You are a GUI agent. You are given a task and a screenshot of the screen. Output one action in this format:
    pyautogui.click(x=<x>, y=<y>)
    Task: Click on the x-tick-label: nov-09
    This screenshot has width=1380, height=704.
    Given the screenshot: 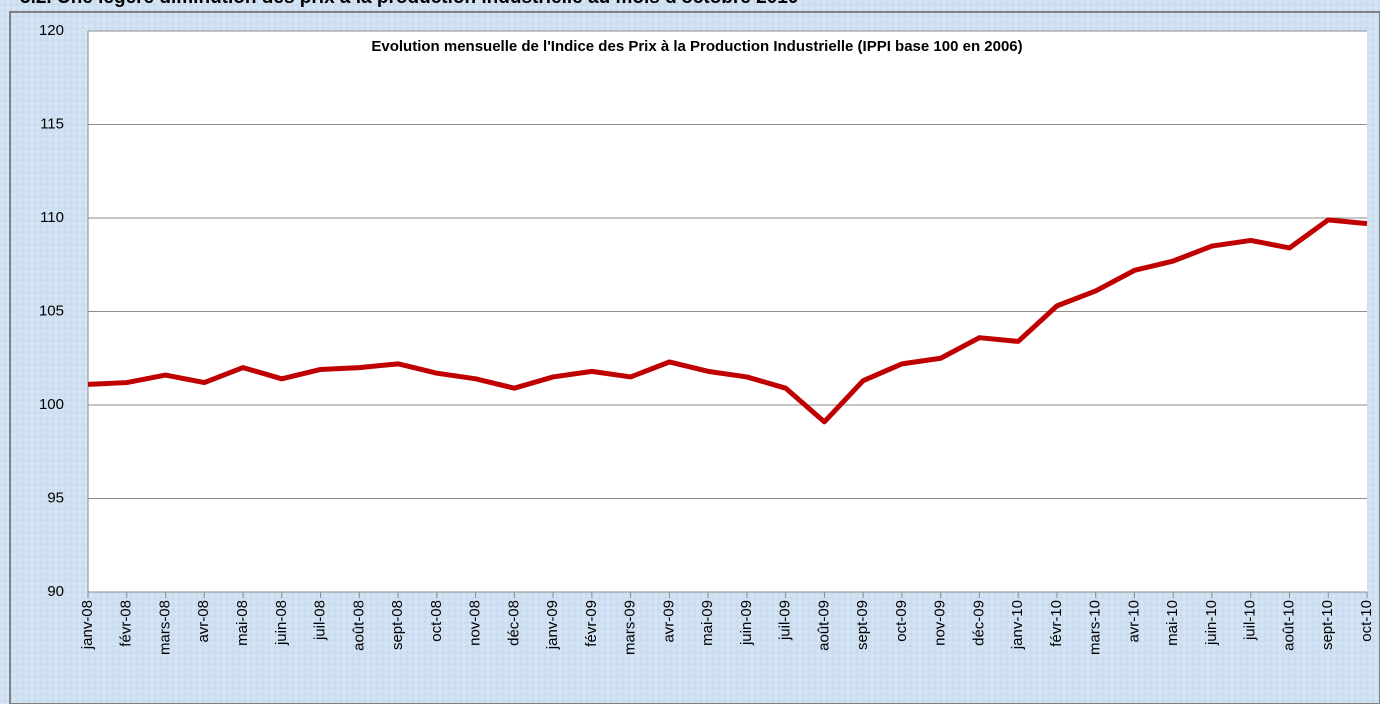 What is the action you would take?
    pyautogui.click(x=940, y=623)
    